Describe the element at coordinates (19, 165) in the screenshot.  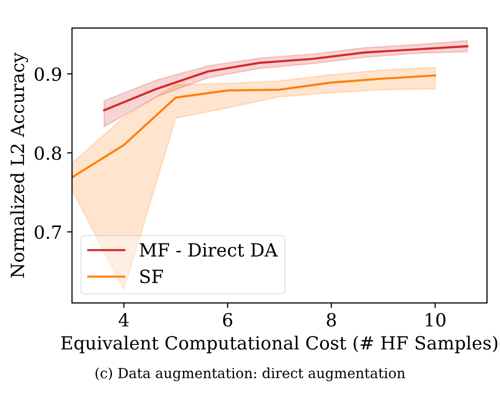
I see `y-axis-title: Normalized L2 Accuracy` at that location.